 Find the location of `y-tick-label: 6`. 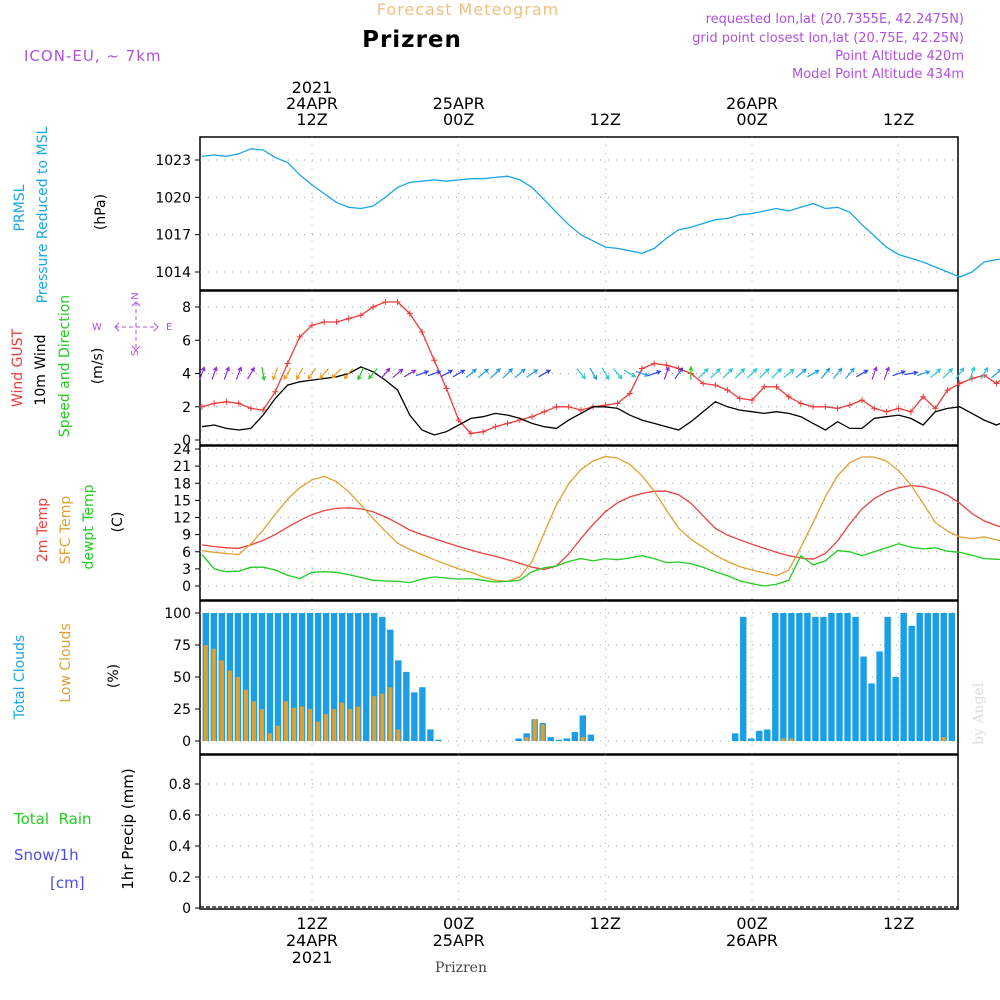

y-tick-label: 6 is located at coordinates (186, 341).